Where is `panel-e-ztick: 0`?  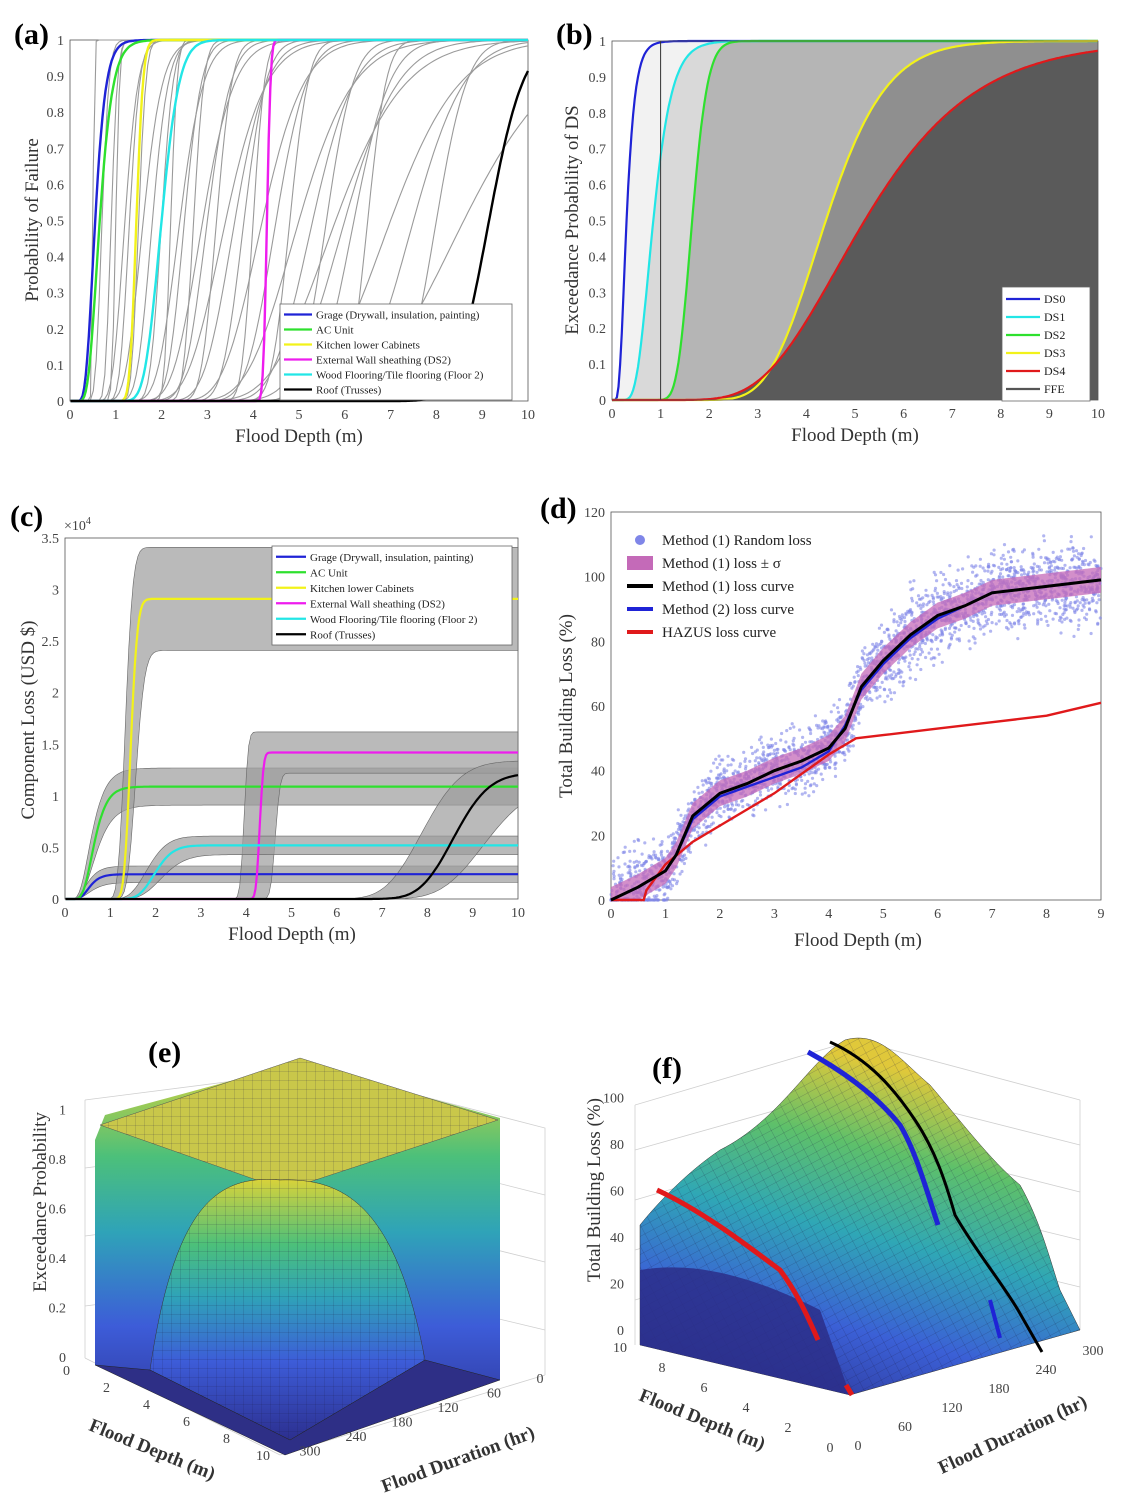
panel-e-ztick: 0 is located at coordinates (62, 1358).